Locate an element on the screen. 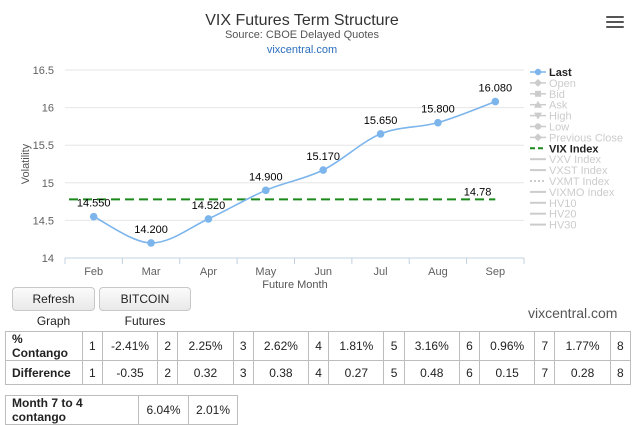  legend-item: VXST Index is located at coordinates (569, 171).